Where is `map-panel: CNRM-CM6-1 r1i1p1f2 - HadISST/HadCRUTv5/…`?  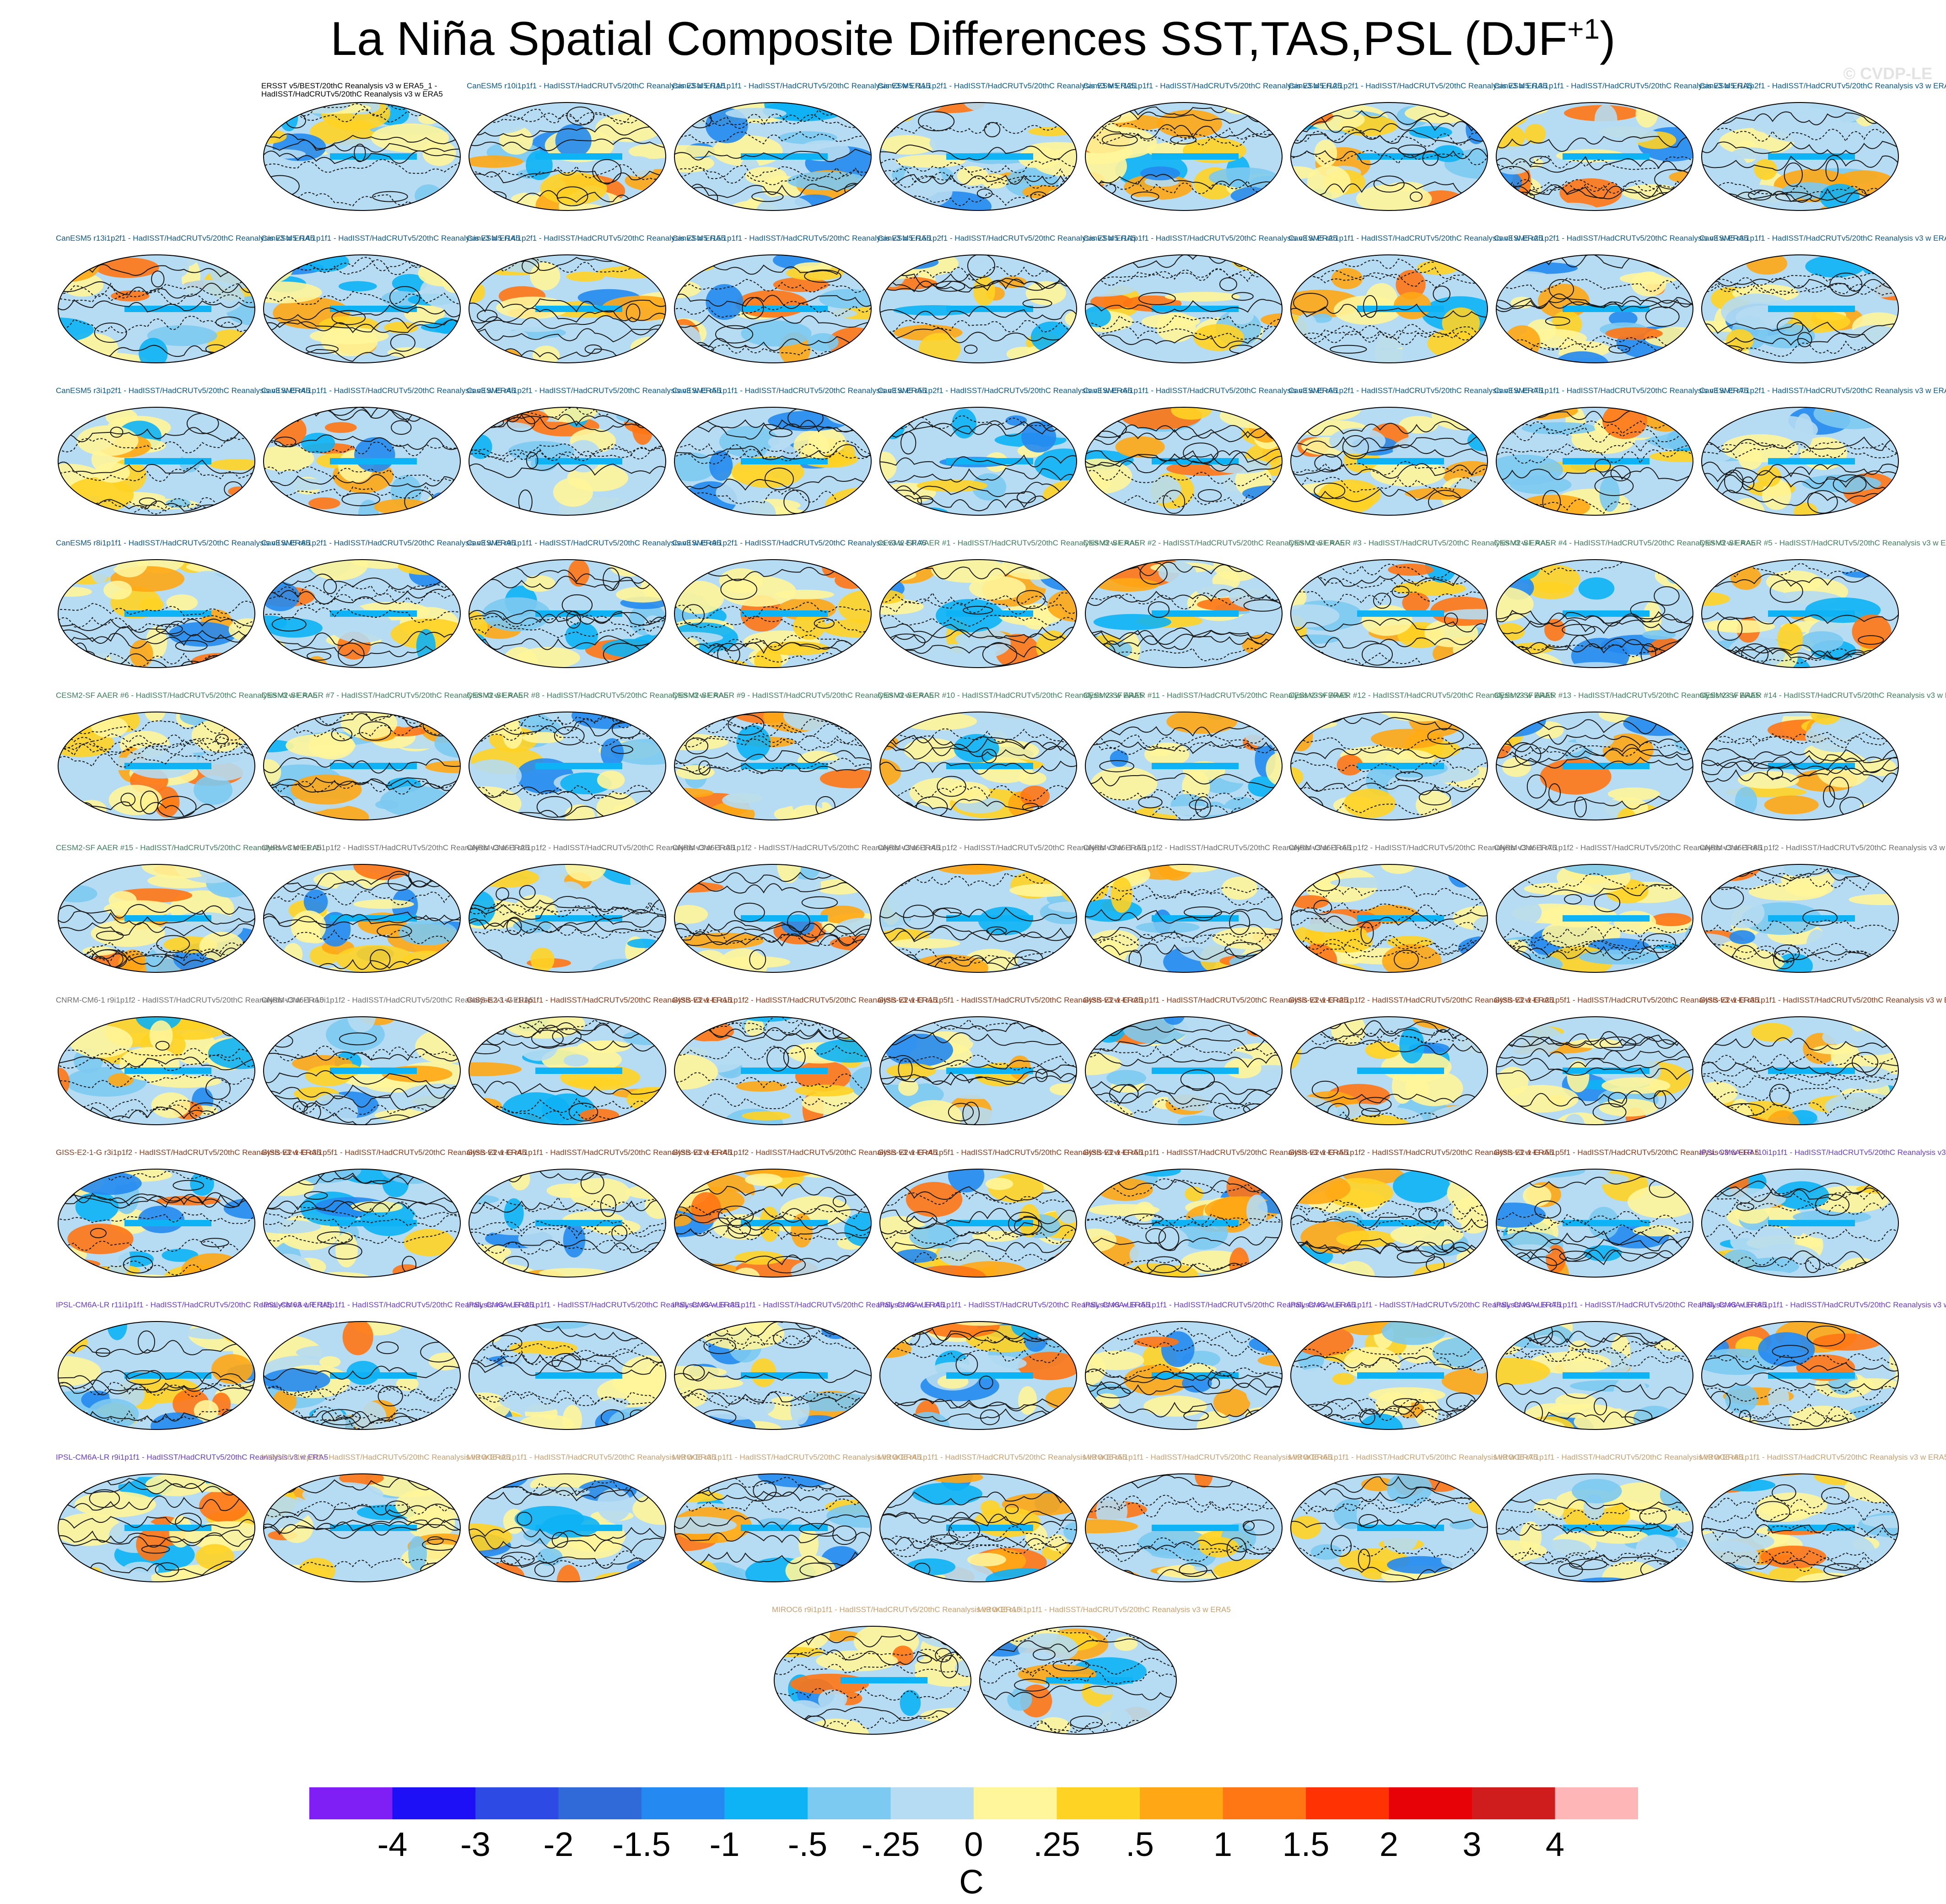
map-panel: CNRM-CM6-1 r1i1p1f2 - HadISST/HadCRUTv5/… is located at coordinates (395, 913).